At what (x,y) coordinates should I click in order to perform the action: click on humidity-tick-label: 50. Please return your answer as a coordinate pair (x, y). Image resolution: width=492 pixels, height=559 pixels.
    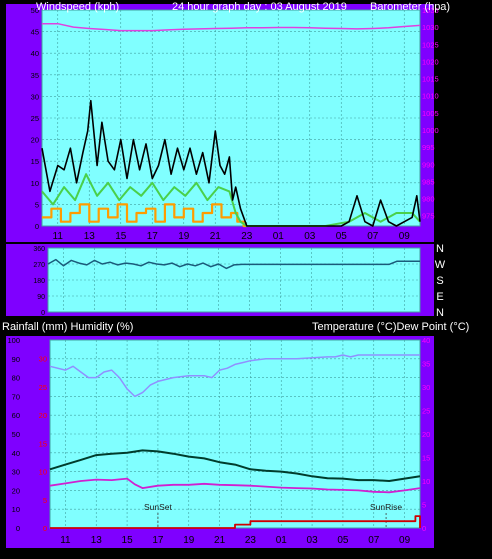
    Looking at the image, I should click on (16, 434).